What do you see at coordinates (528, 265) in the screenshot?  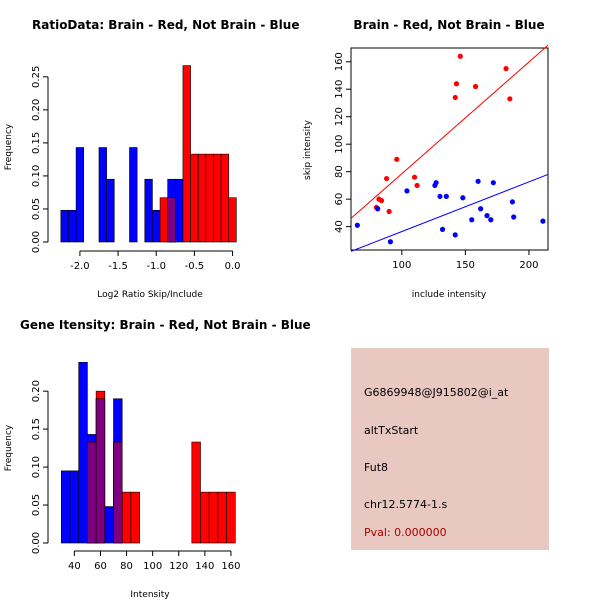 I see `x-tick-label: 200` at bounding box center [528, 265].